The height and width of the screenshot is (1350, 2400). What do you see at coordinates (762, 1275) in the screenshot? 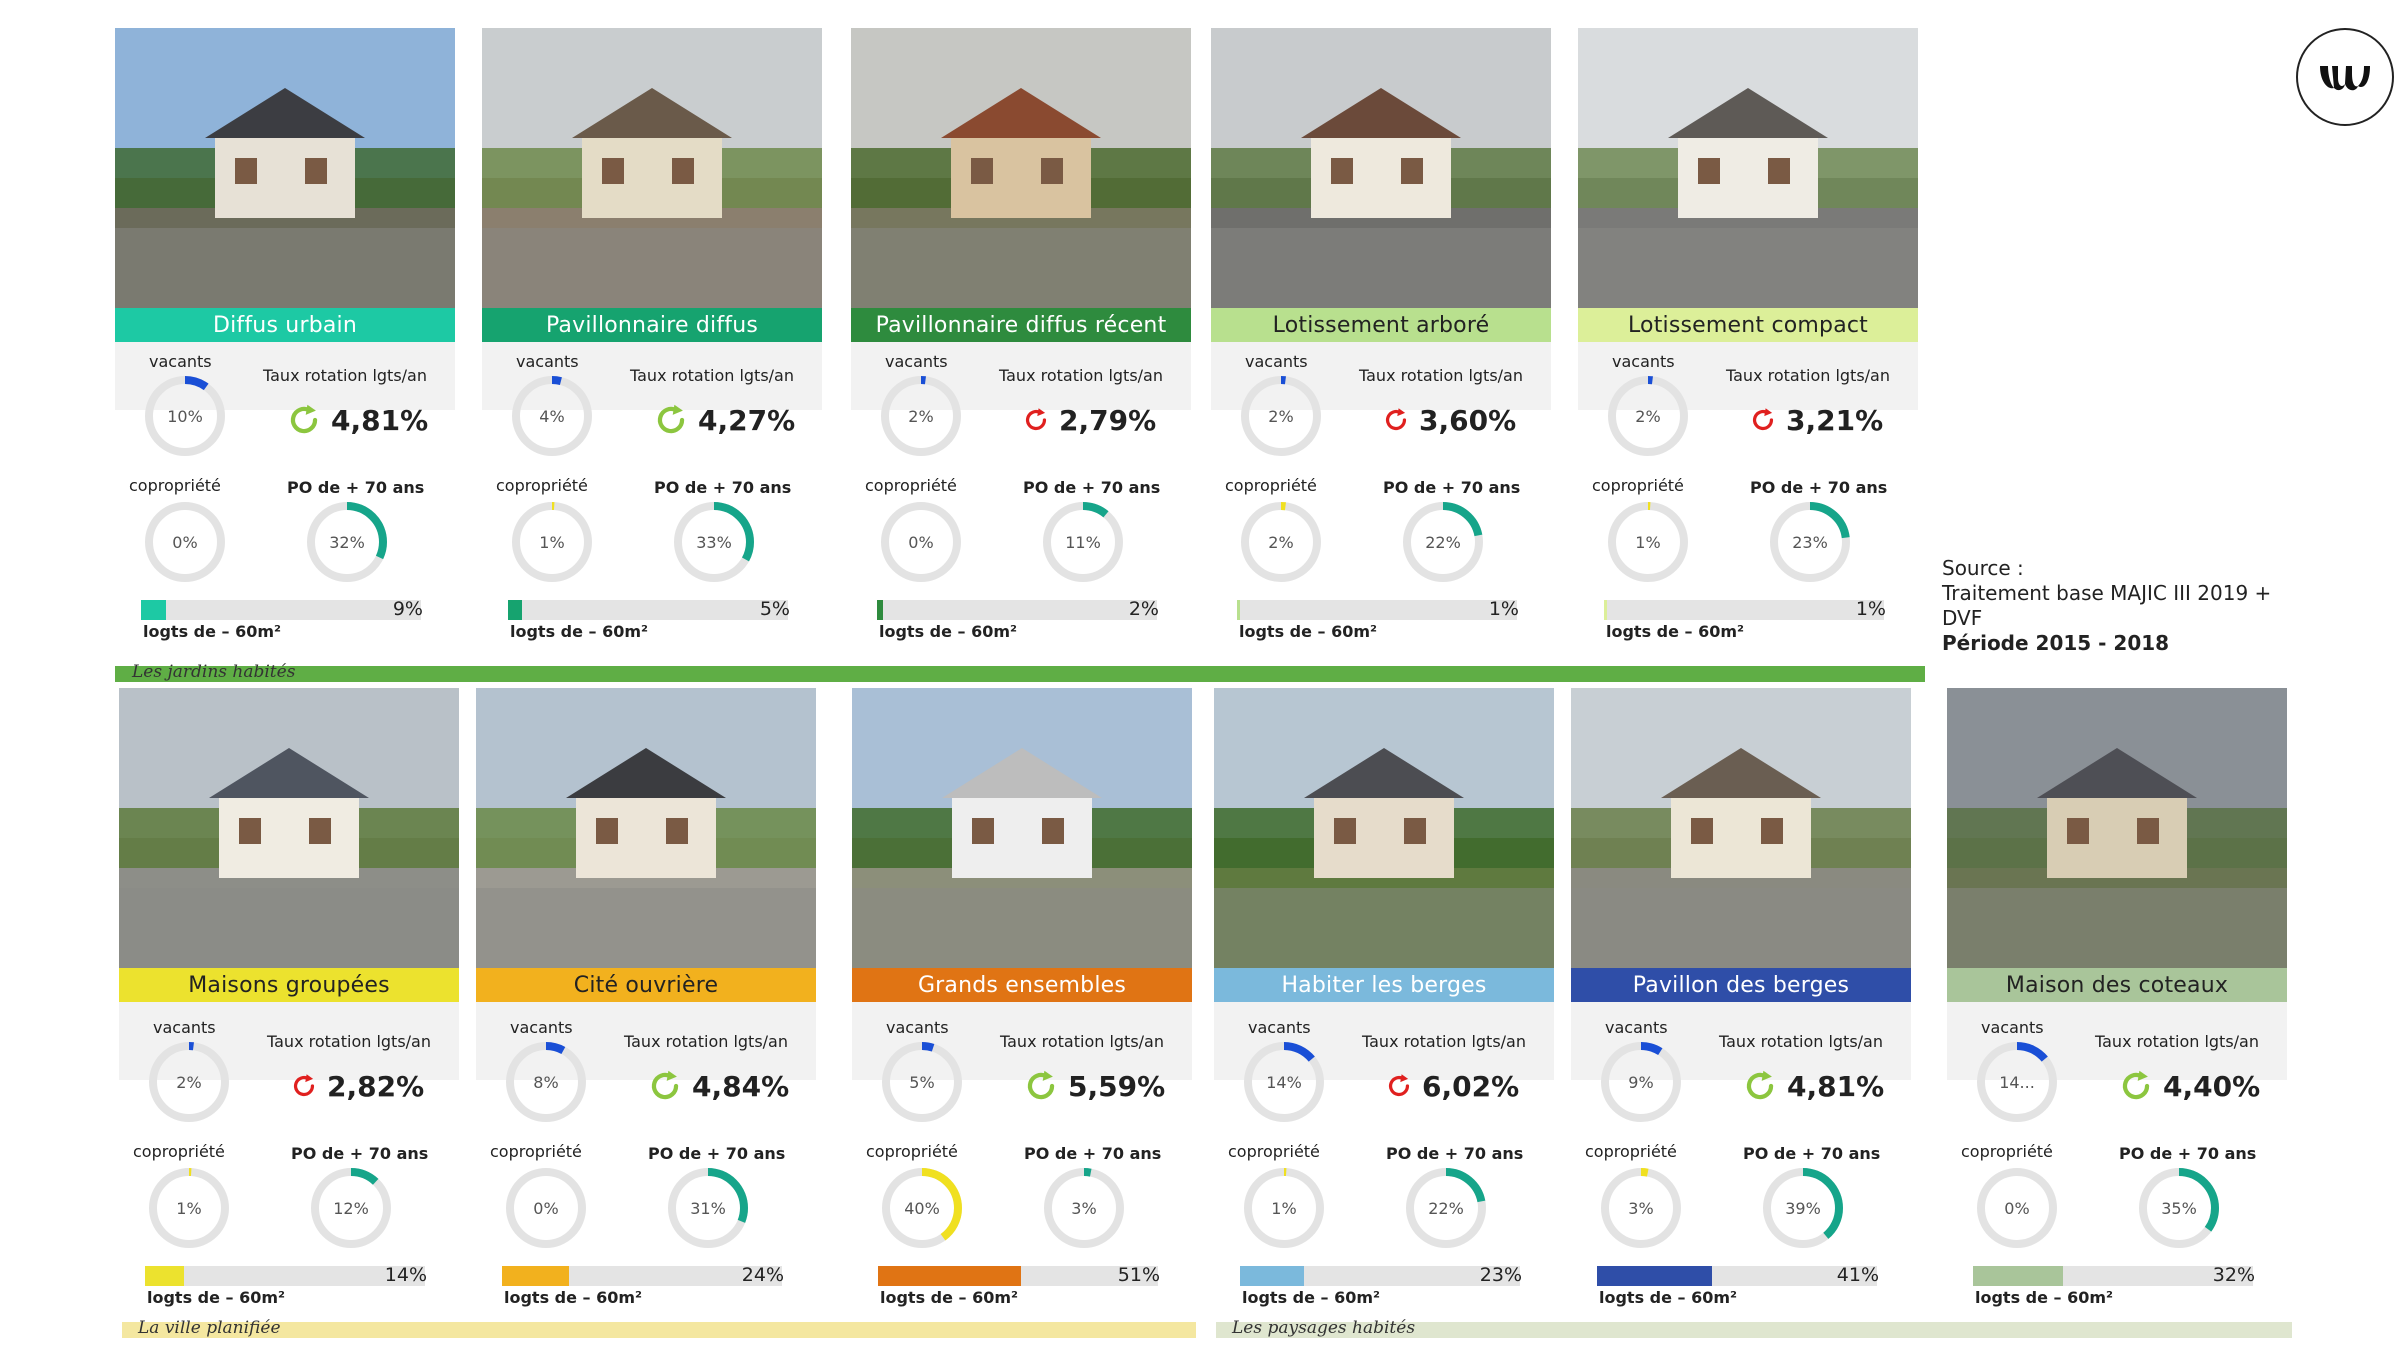
I see `logts-value: 24%` at bounding box center [762, 1275].